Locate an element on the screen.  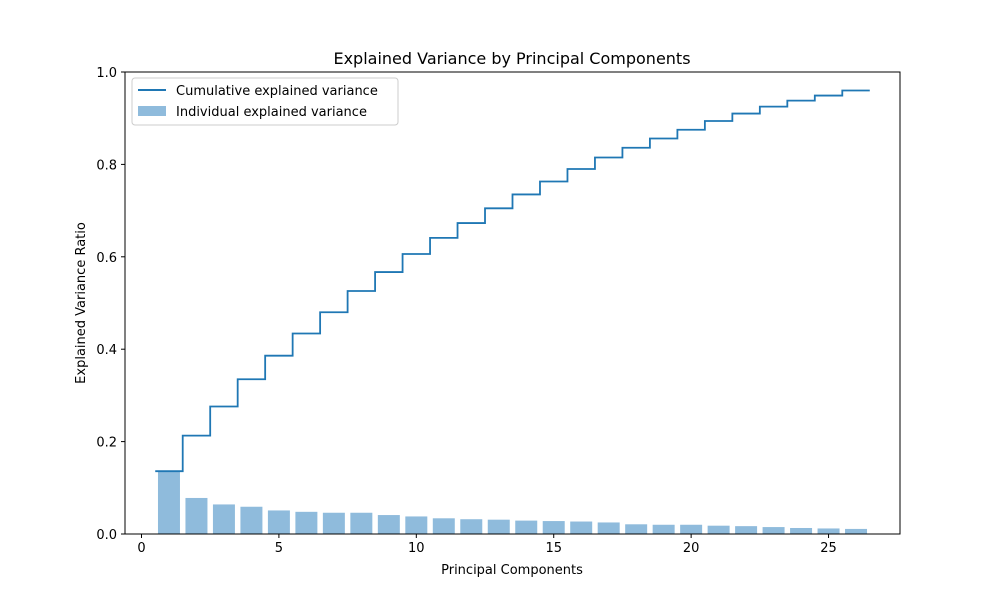
legend-individual-swatch is located at coordinates (152, 111).